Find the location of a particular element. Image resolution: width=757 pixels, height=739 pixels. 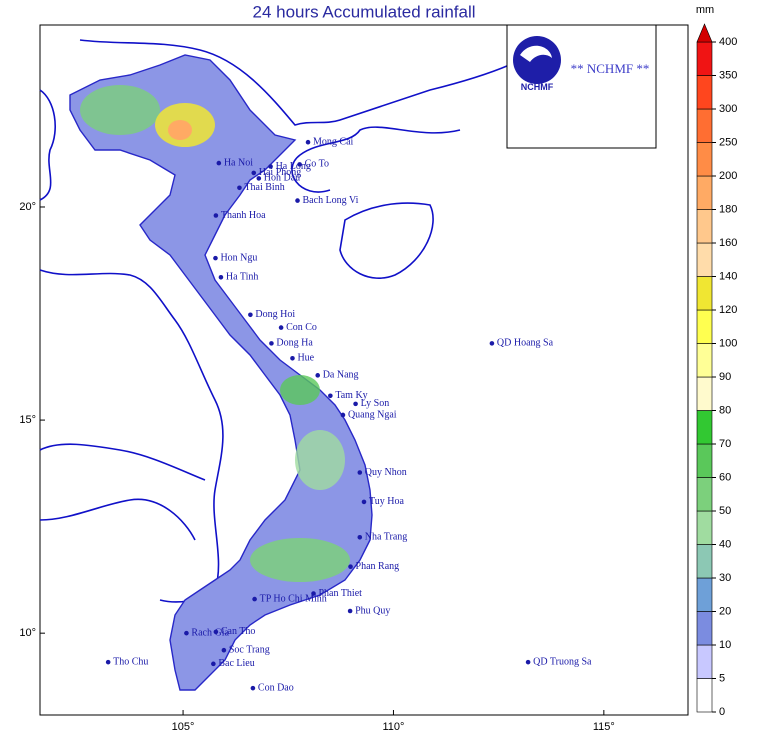

station-label: Hon Dau is located at coordinates (282, 178).